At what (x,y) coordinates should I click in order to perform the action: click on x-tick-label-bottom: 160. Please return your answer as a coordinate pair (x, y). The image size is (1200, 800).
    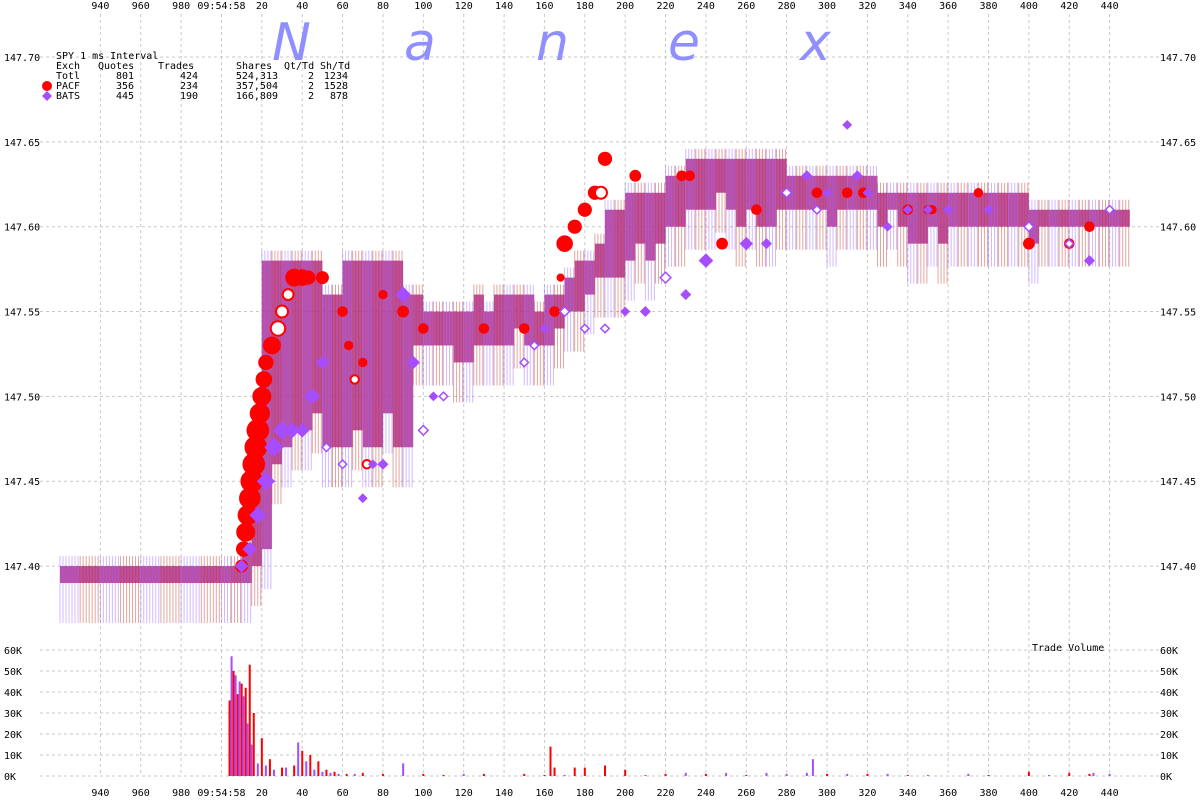
    Looking at the image, I should click on (544, 793).